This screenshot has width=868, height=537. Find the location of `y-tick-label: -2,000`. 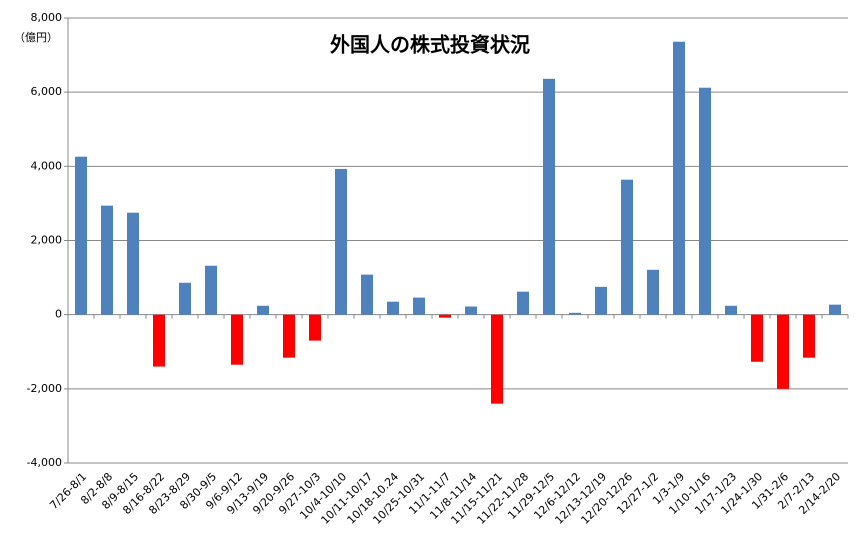

y-tick-label: -2,000 is located at coordinates (44, 388).